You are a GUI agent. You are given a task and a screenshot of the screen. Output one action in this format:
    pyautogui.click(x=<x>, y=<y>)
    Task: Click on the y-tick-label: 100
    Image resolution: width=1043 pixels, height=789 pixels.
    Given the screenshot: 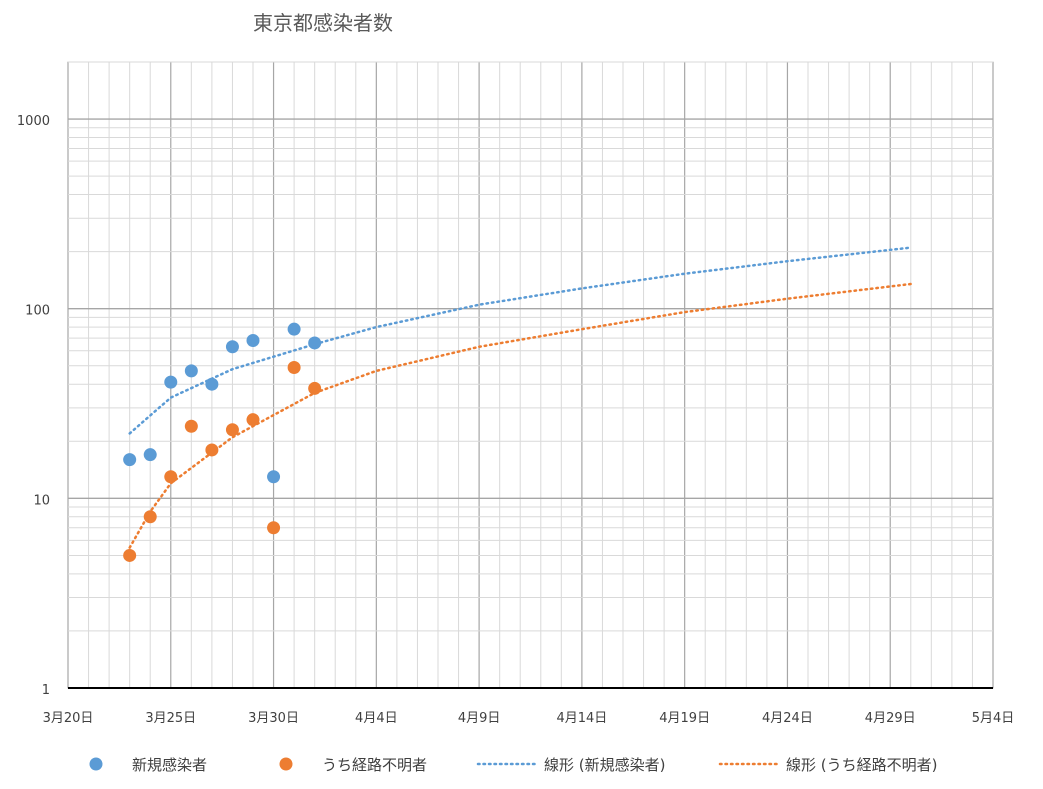 What is the action you would take?
    pyautogui.click(x=37, y=311)
    